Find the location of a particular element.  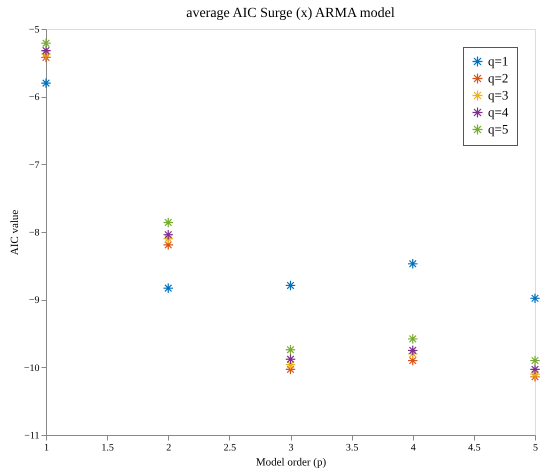

y-tick-label: −7 is located at coordinates (34, 165).